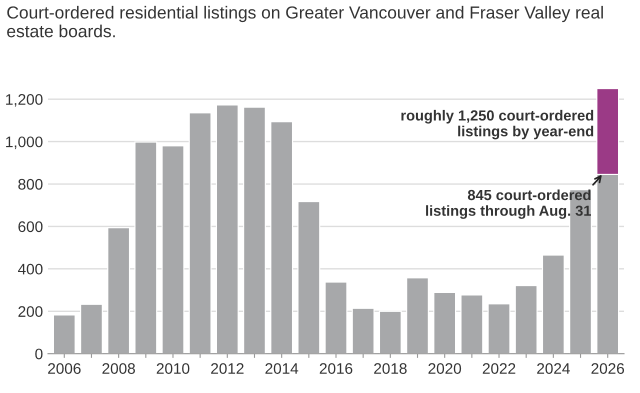 Image resolution: width=640 pixels, height=393 pixels. What do you see at coordinates (30, 269) in the screenshot?
I see `y-tick-label: 400` at bounding box center [30, 269].